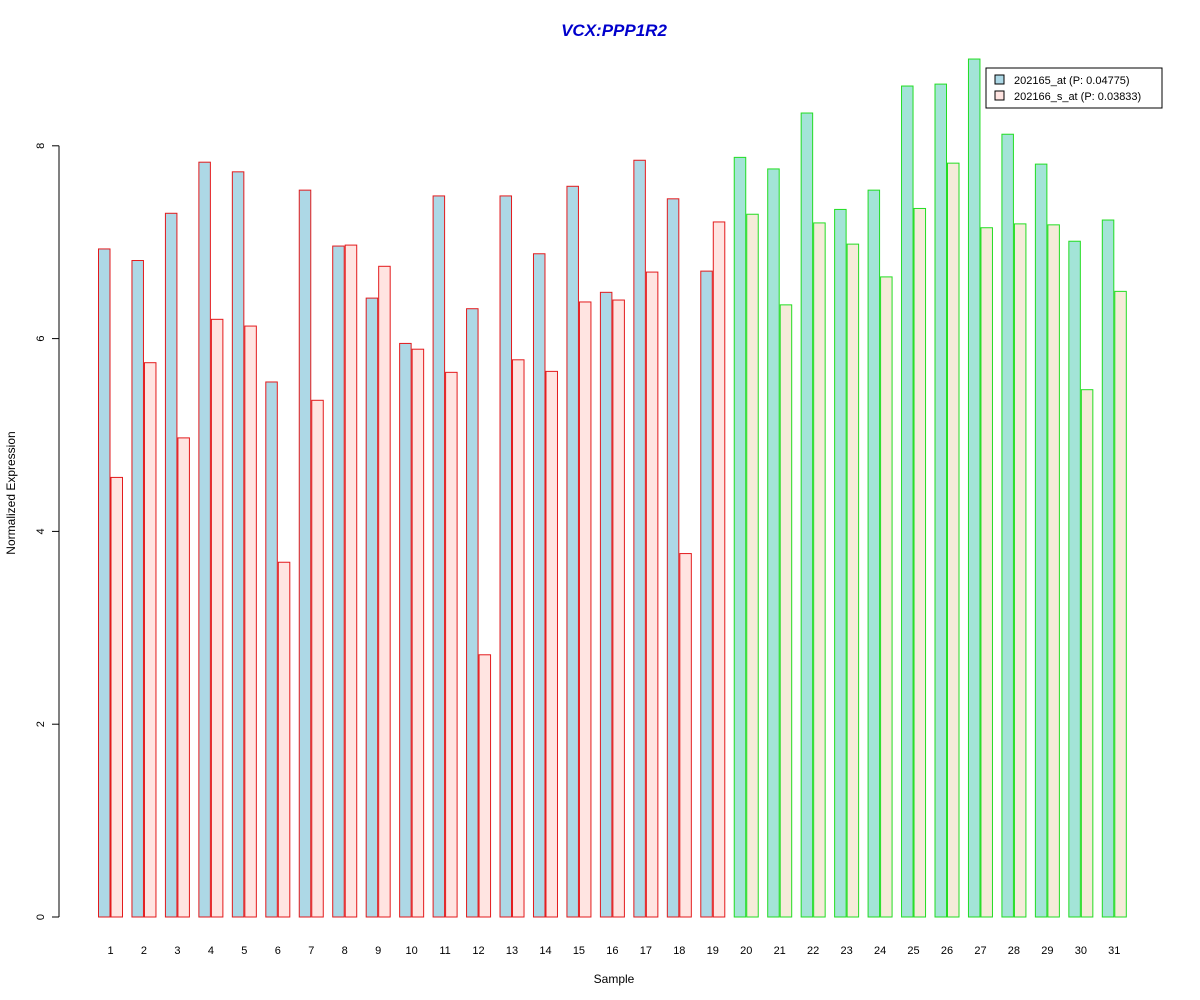 The image size is (1200, 1000). What do you see at coordinates (278, 951) in the screenshot?
I see `x-tick-label: 6` at bounding box center [278, 951].